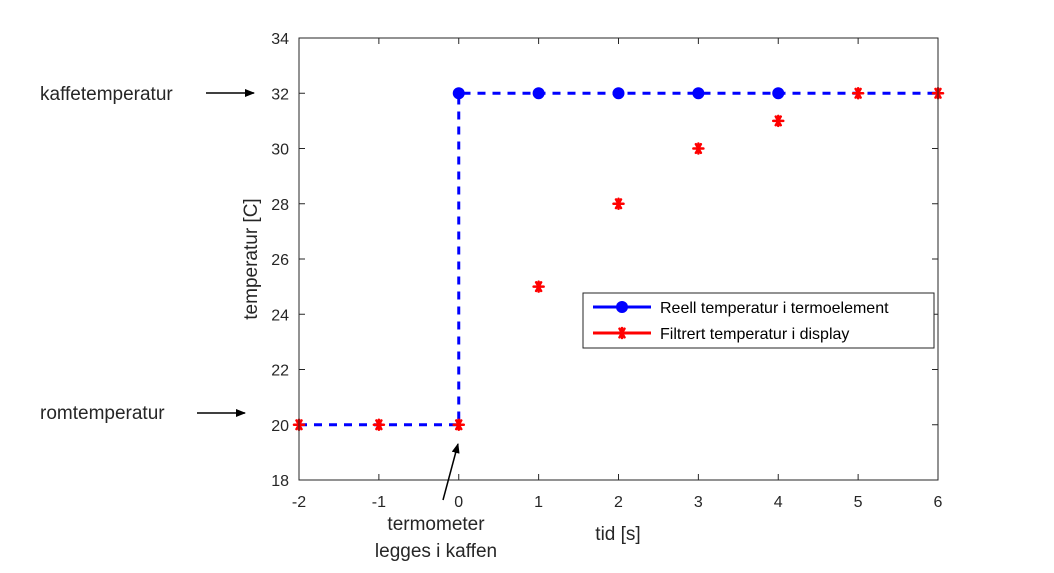 The width and height of the screenshot is (1054, 573). What do you see at coordinates (938, 502) in the screenshot?
I see `x-tick-label: 6` at bounding box center [938, 502].